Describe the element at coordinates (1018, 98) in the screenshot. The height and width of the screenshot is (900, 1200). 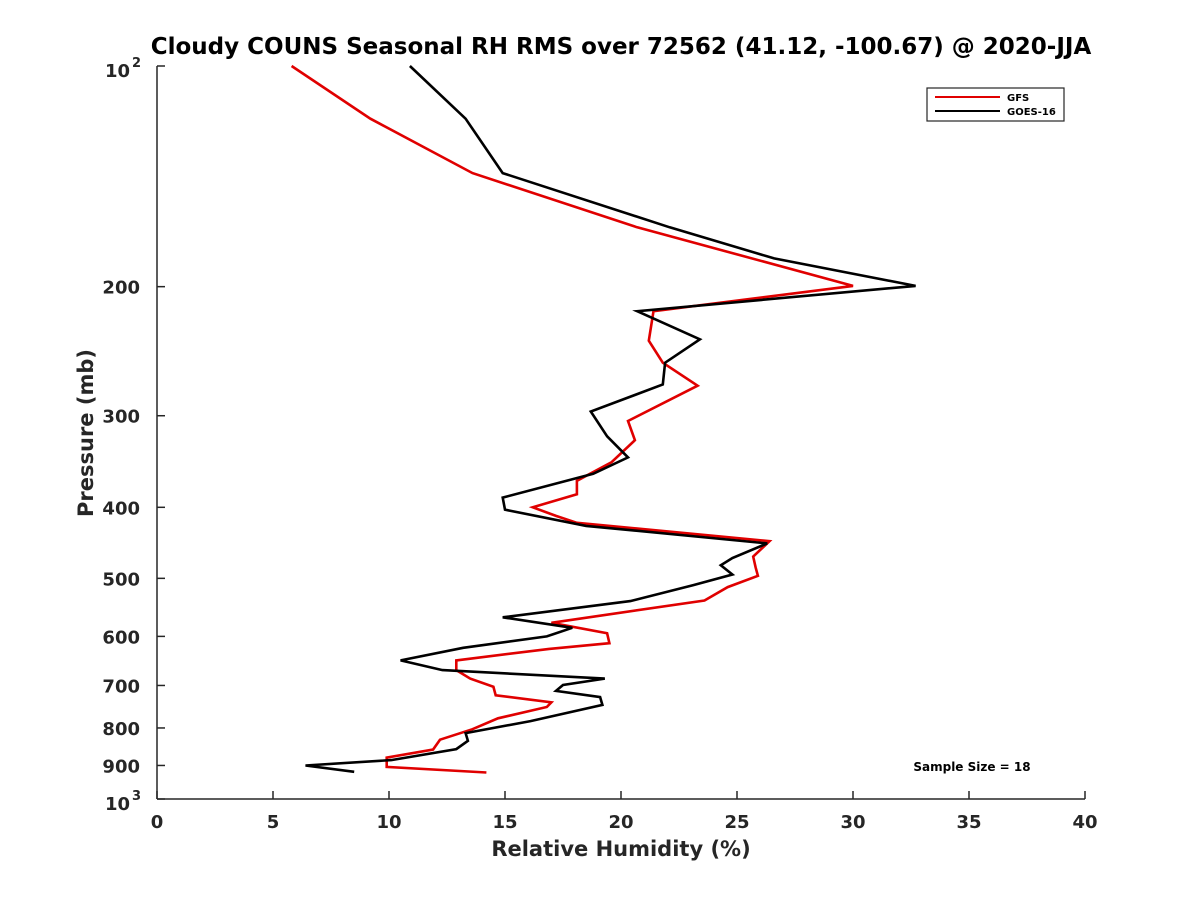
I see `legend-label-gfs: GFS` at that location.